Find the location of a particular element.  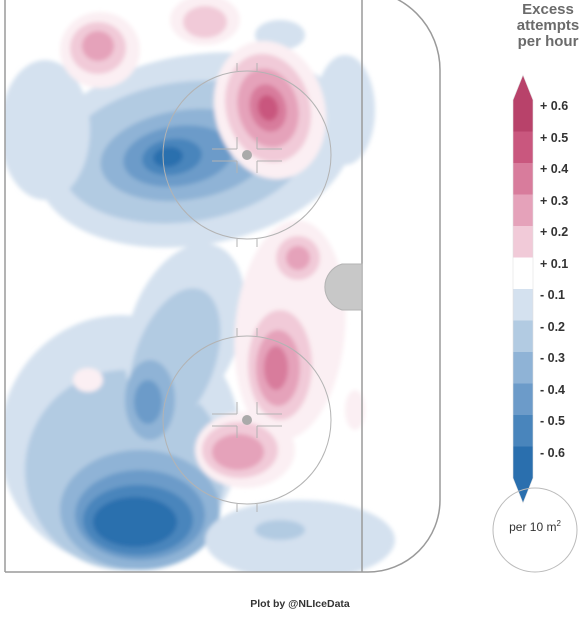

colorbar-cap-bottom is located at coordinates (523, 490).